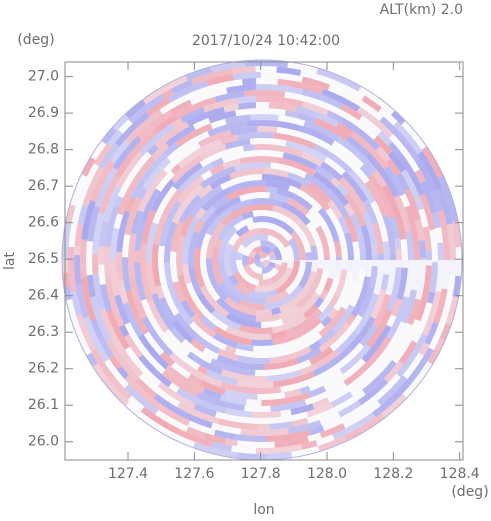  I want to click on y-axis-label: lat, so click(10, 261).